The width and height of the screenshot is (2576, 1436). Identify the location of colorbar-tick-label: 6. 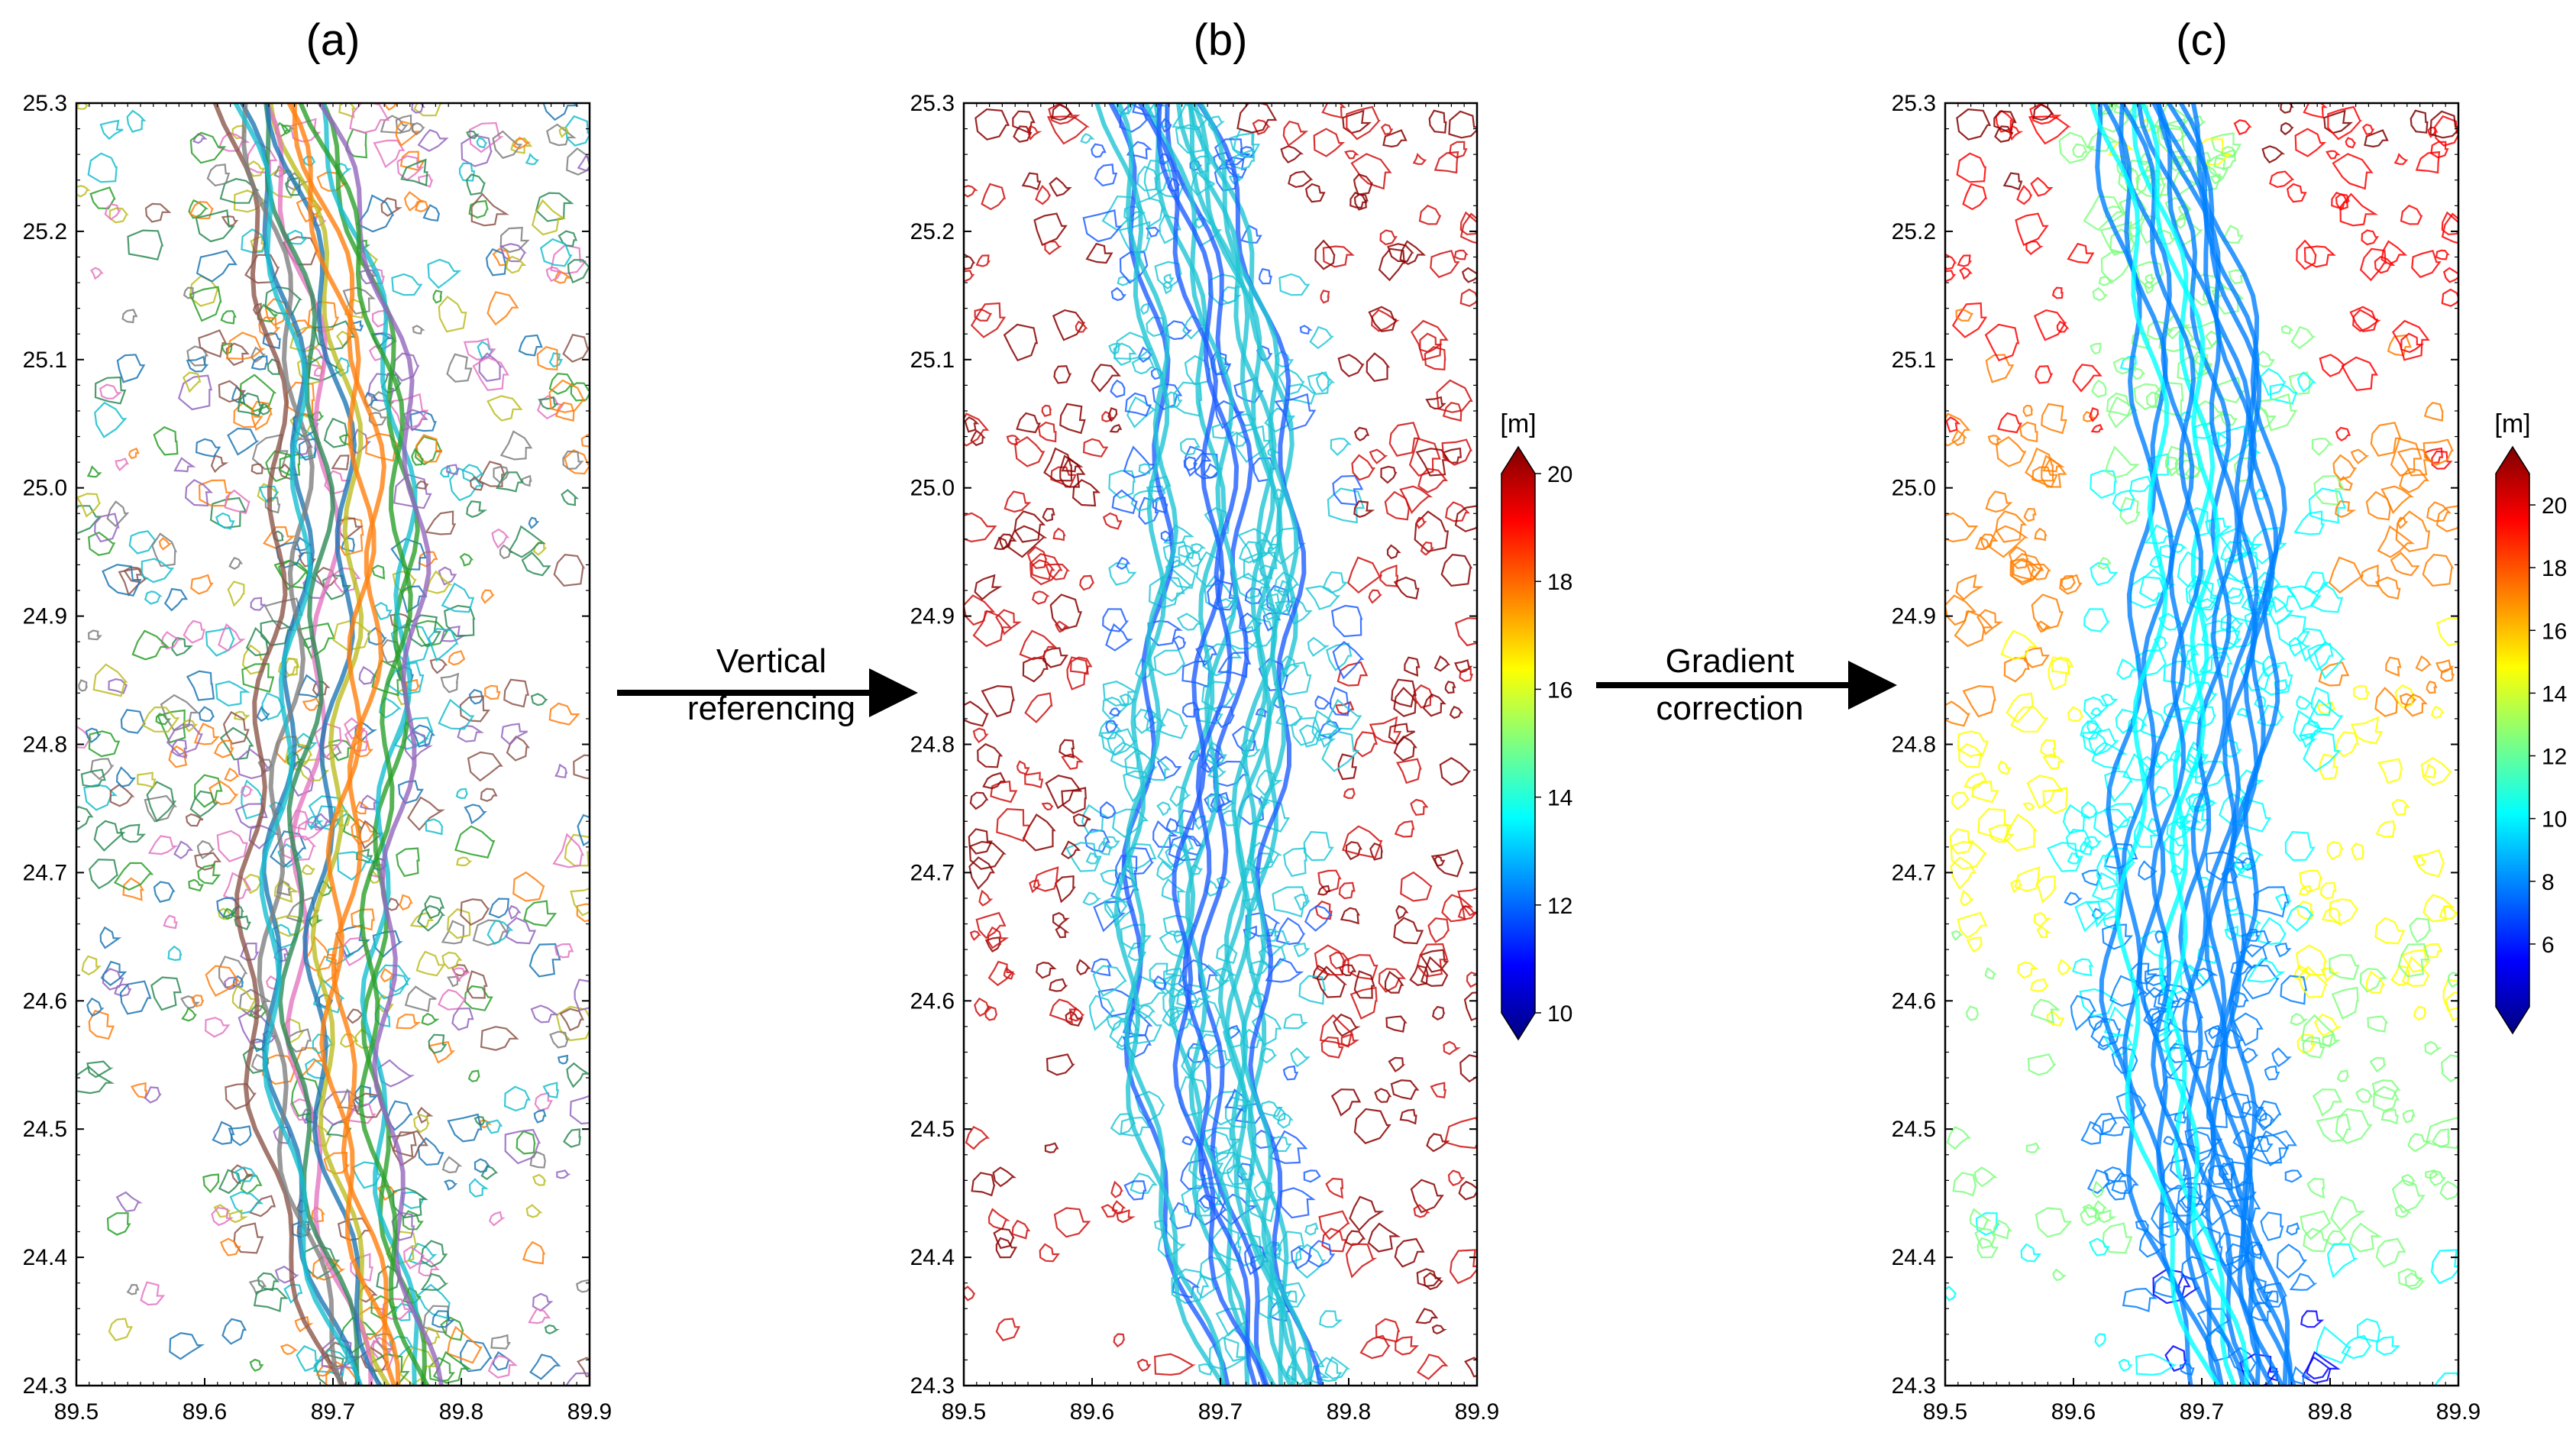
(2548, 945).